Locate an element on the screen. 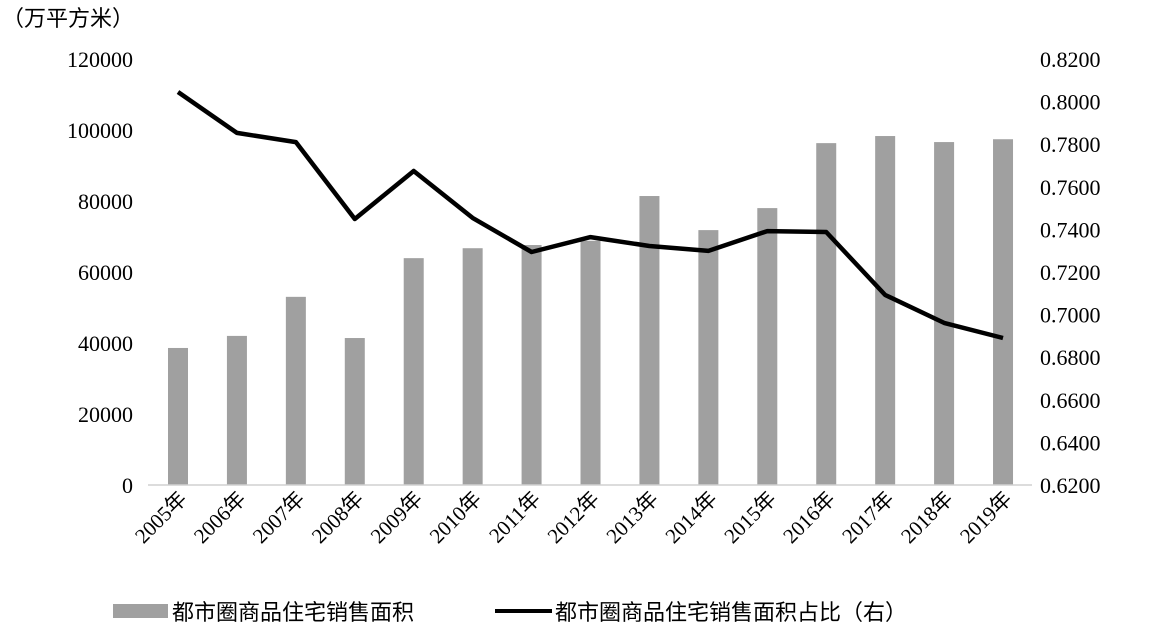 The height and width of the screenshot is (631, 1168). left-tick-label: 100000 is located at coordinates (100, 130).